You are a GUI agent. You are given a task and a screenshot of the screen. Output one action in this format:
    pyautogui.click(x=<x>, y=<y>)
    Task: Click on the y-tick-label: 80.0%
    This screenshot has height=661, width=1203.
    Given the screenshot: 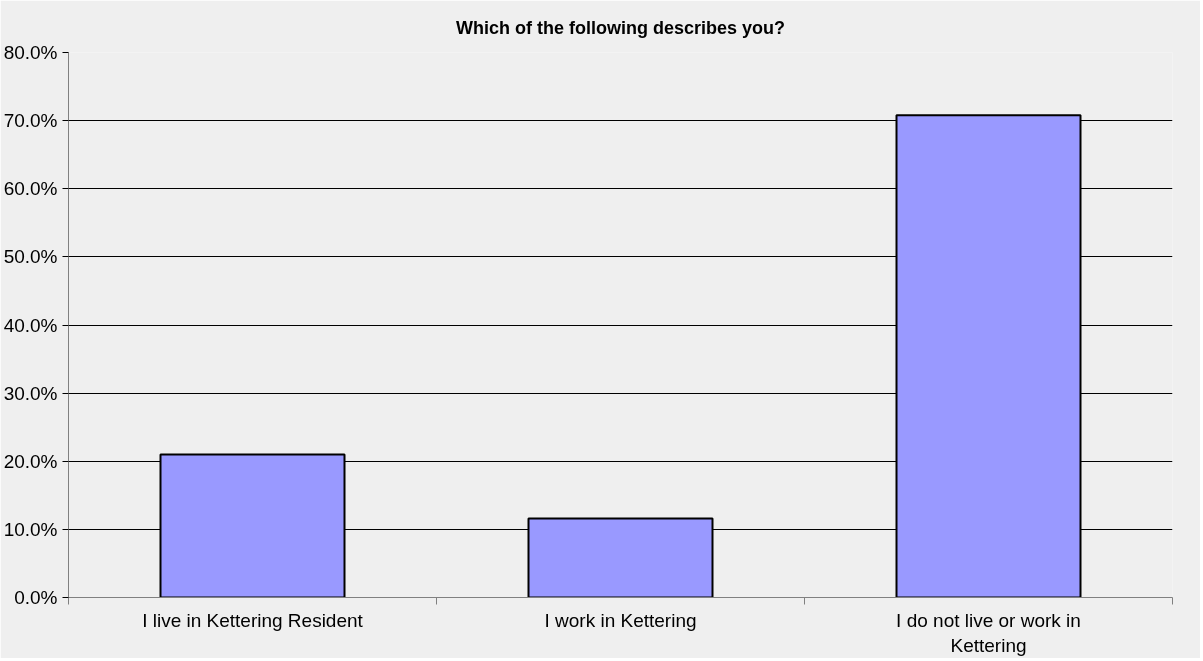 What is the action you would take?
    pyautogui.click(x=30, y=52)
    